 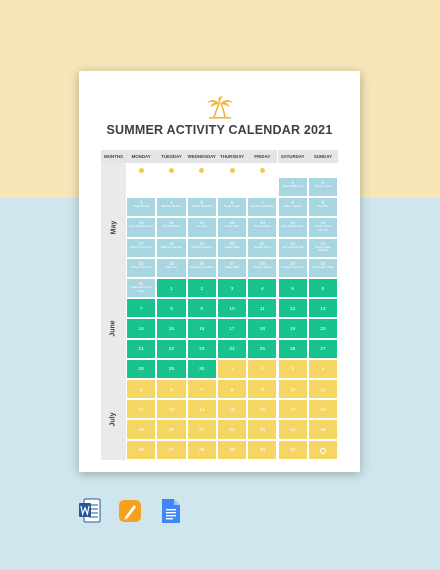 What do you see at coordinates (292, 227) in the screenshot?
I see `day-cell: 15 Kite Flying Party` at bounding box center [292, 227].